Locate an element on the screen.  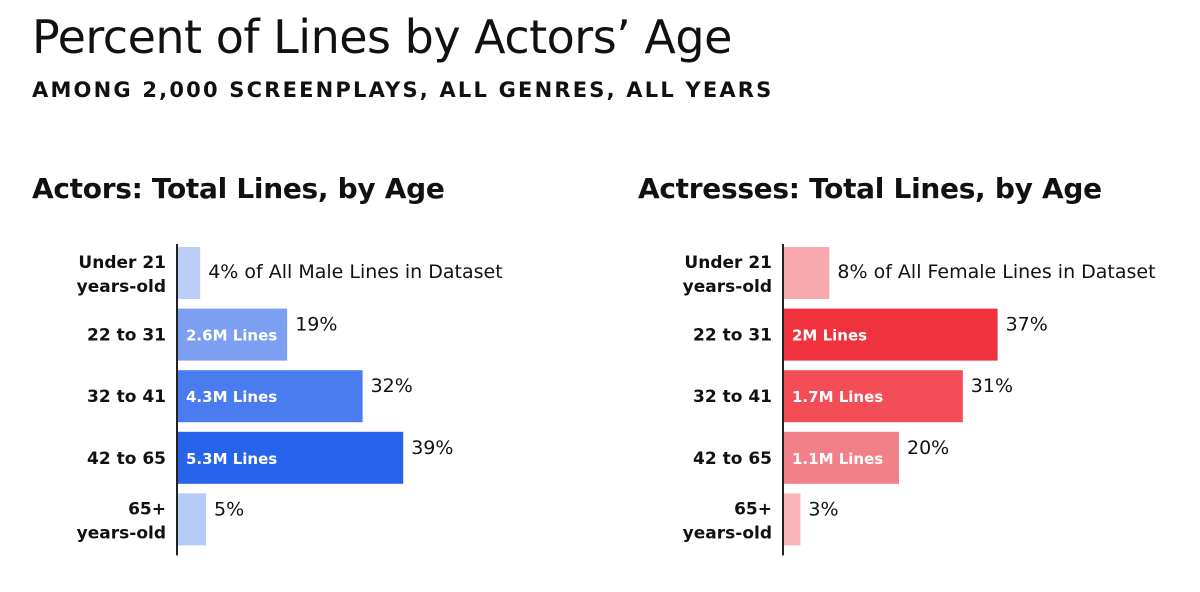
bar-value-label: 37% is located at coordinates (1027, 325).